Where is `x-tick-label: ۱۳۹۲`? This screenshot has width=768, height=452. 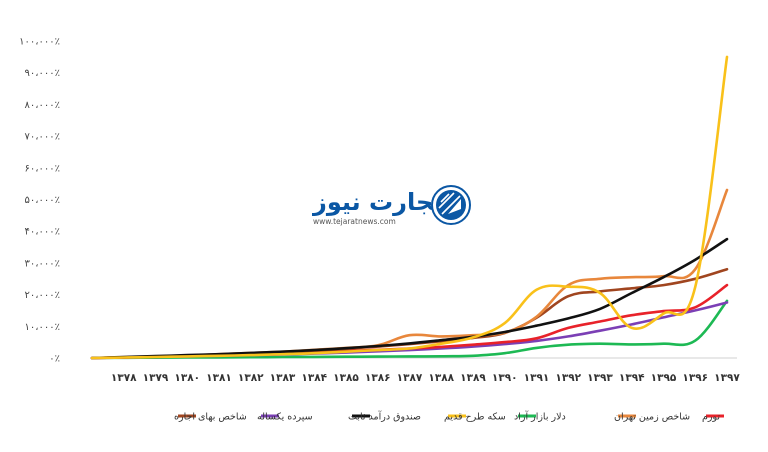 x-tick-label: ۱۳۹۲ is located at coordinates (568, 378).